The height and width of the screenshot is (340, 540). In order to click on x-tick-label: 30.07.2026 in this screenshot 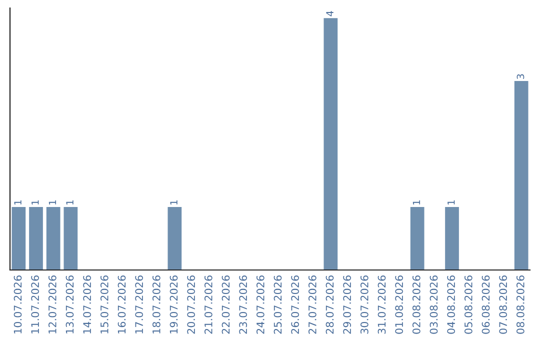, I will do `click(364, 305)`.